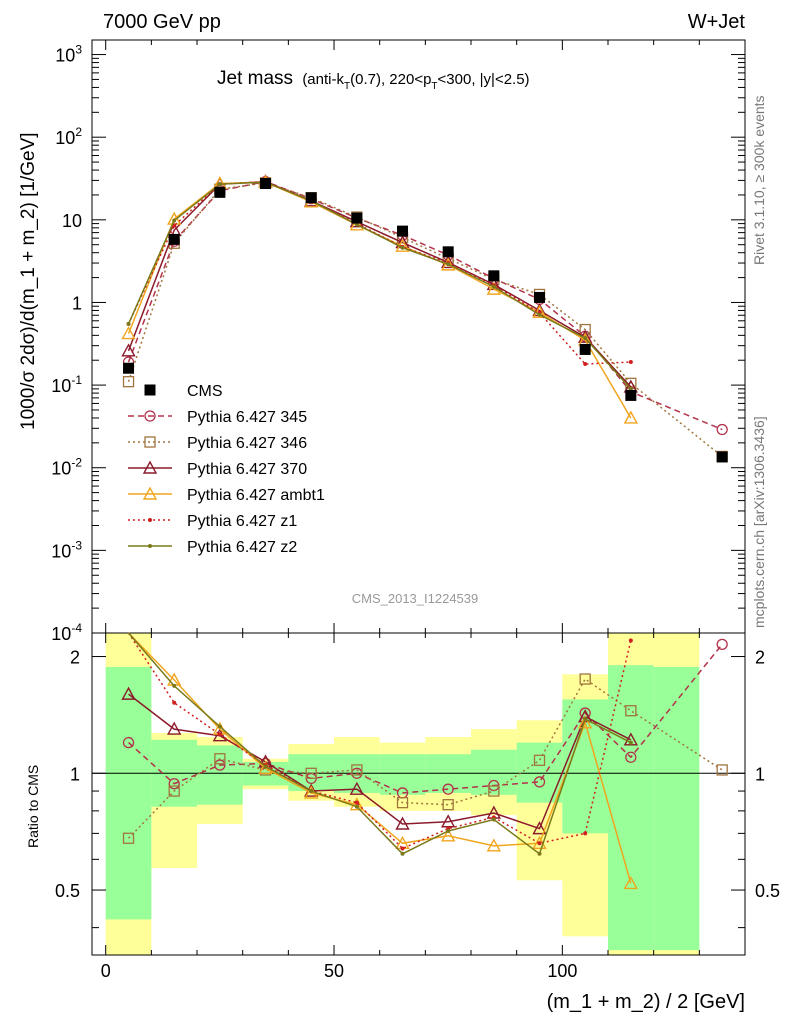 The image size is (786, 1024). Describe the element at coordinates (484, 79) in the screenshot. I see `title-detail-c: <300, |y|<2.5)` at that location.